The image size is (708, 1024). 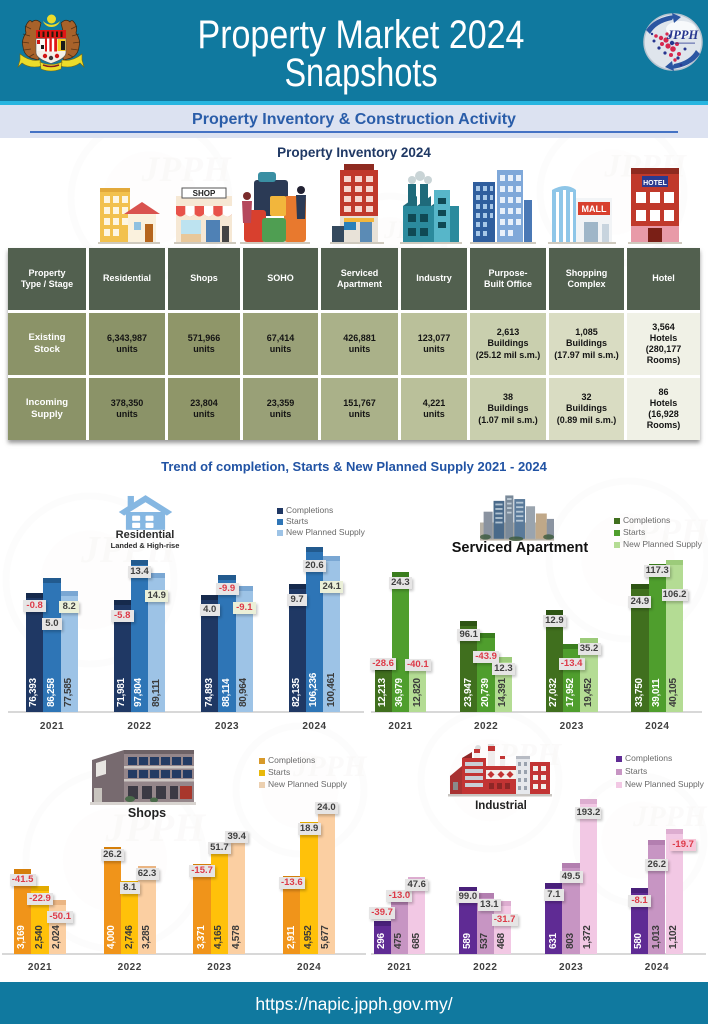 I want to click on svg-text: MALL, so click(x=594, y=209).